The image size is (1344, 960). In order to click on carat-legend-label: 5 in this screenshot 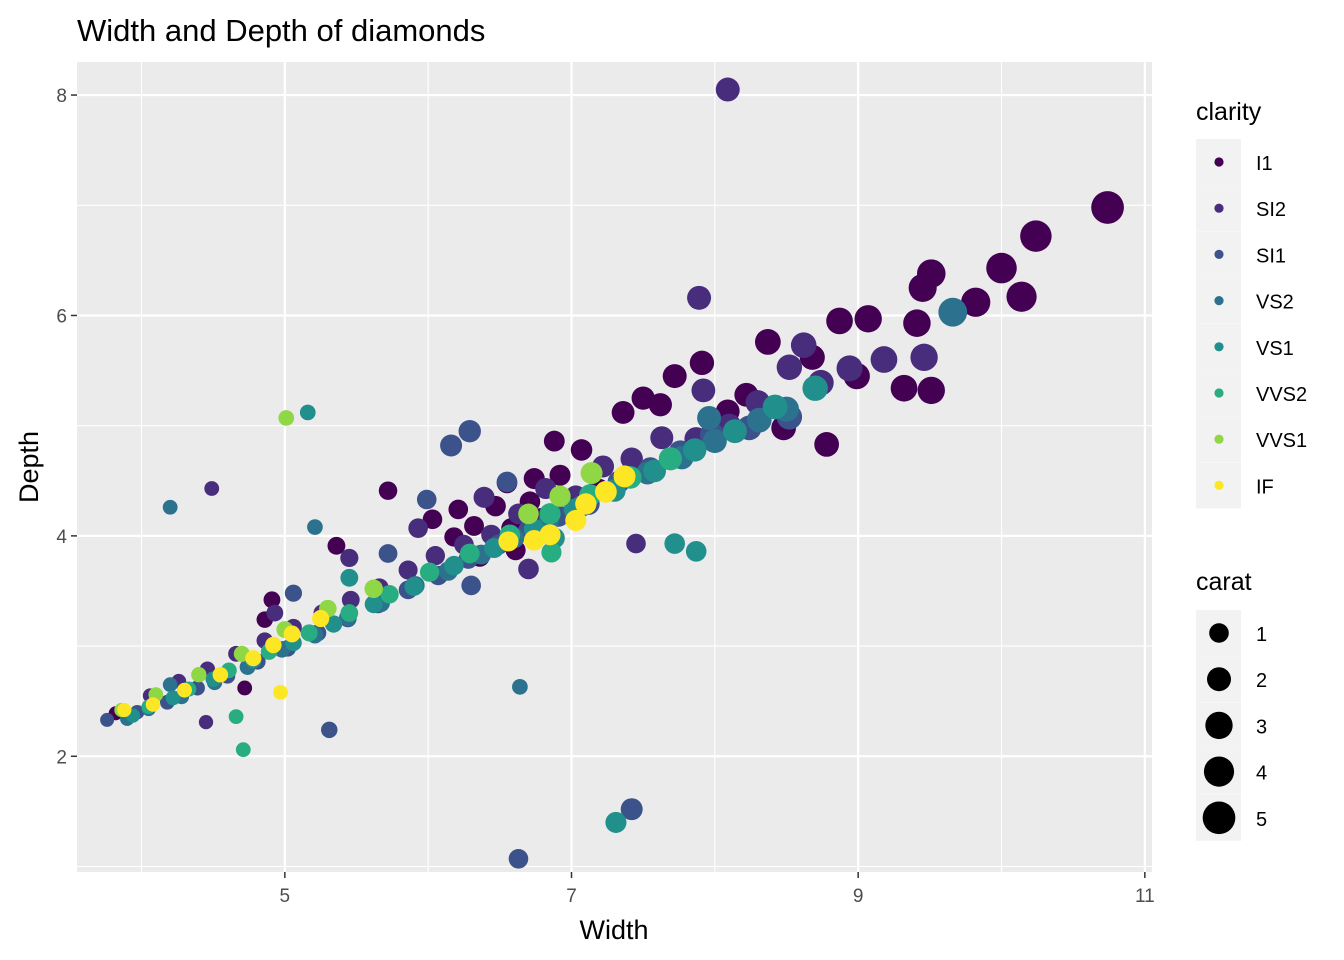, I will do `click(1261, 820)`.